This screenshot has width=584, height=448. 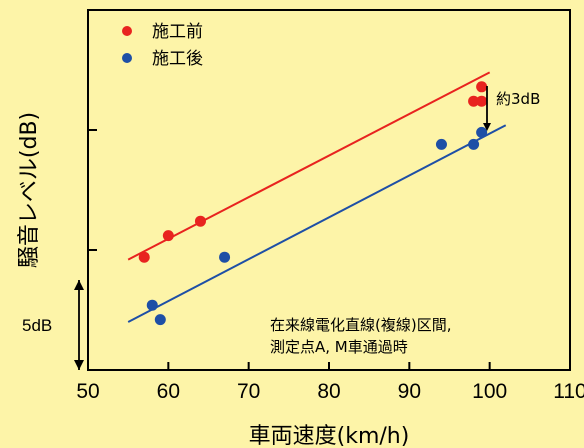 What do you see at coordinates (127, 31) in the screenshot?
I see `legend-marker-before` at bounding box center [127, 31].